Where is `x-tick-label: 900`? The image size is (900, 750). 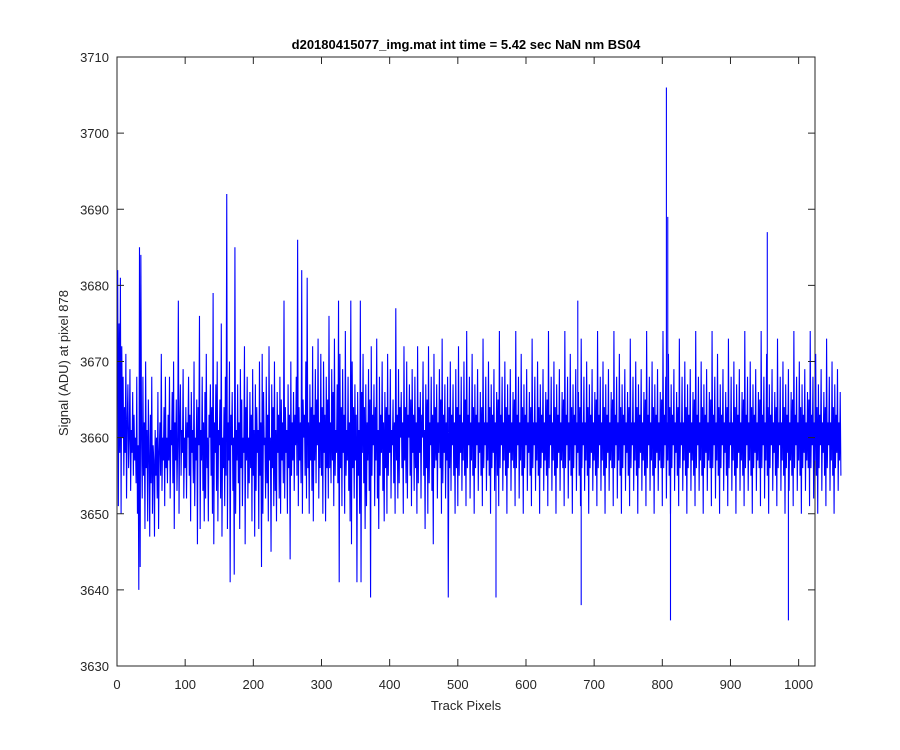 x-tick-label: 900 is located at coordinates (731, 684).